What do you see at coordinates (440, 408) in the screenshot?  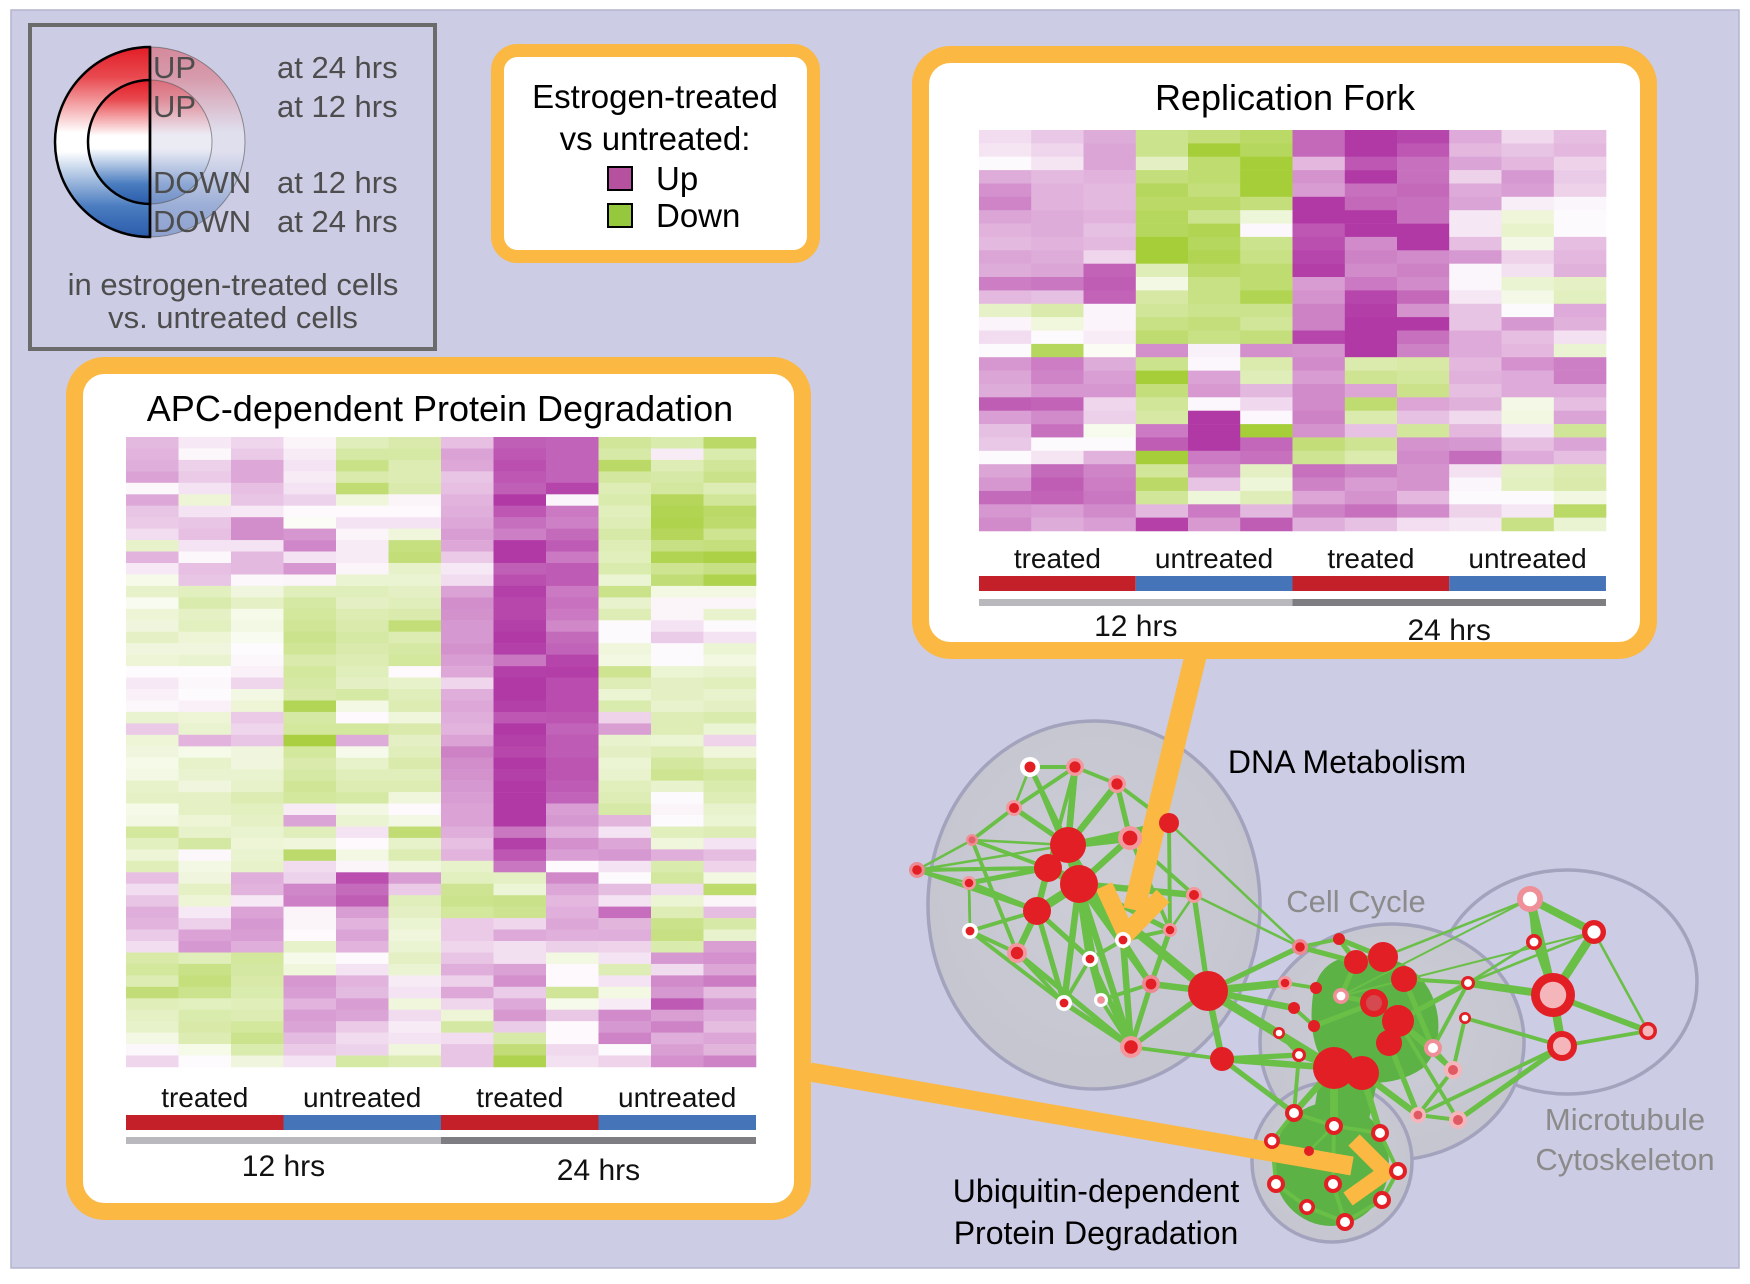 I see `svg-text:APC-dependent Protein Degradat: APC-dependent Protein Degradation` at bounding box center [440, 408].